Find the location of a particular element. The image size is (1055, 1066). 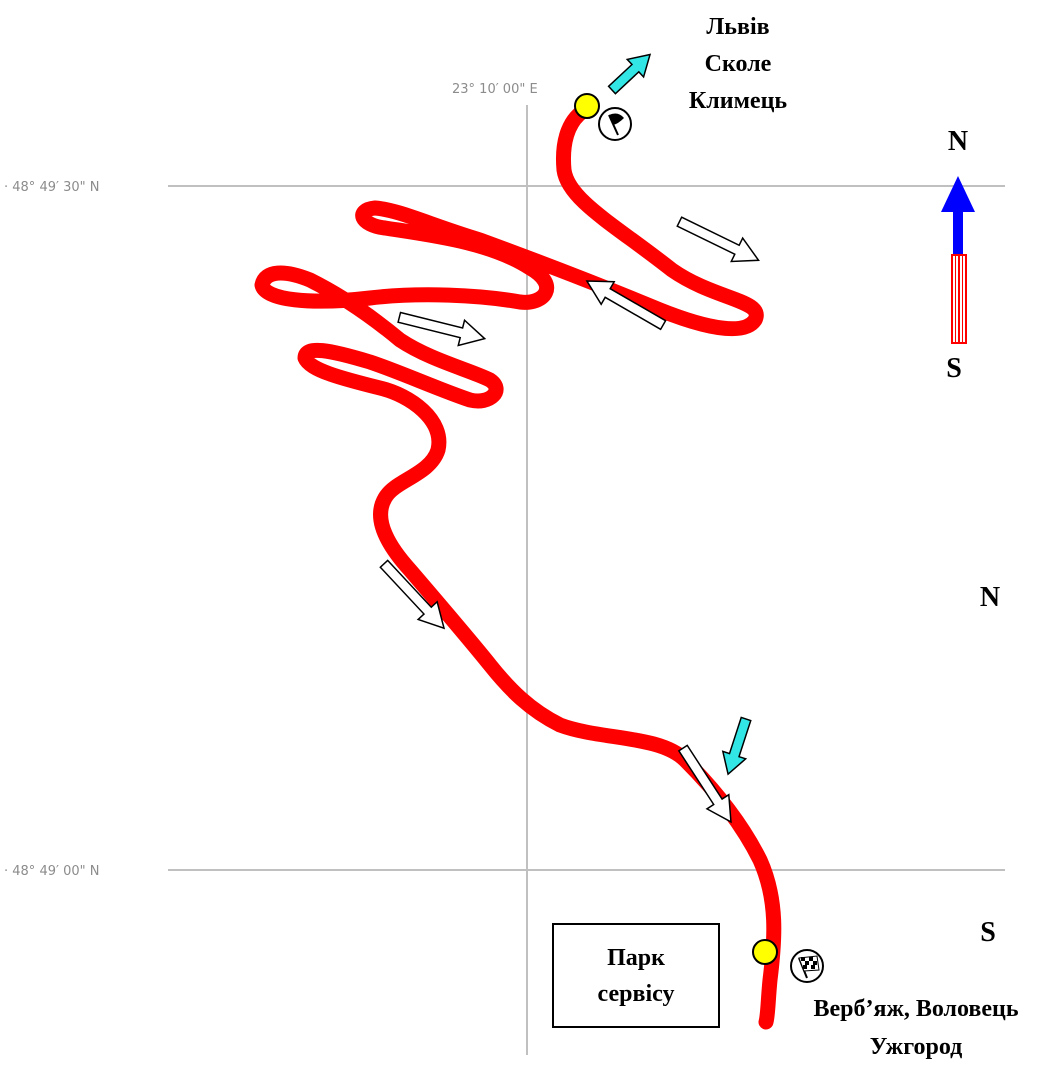

latitude-bottom-label: · 48° 49′ 00" N is located at coordinates (51, 871).